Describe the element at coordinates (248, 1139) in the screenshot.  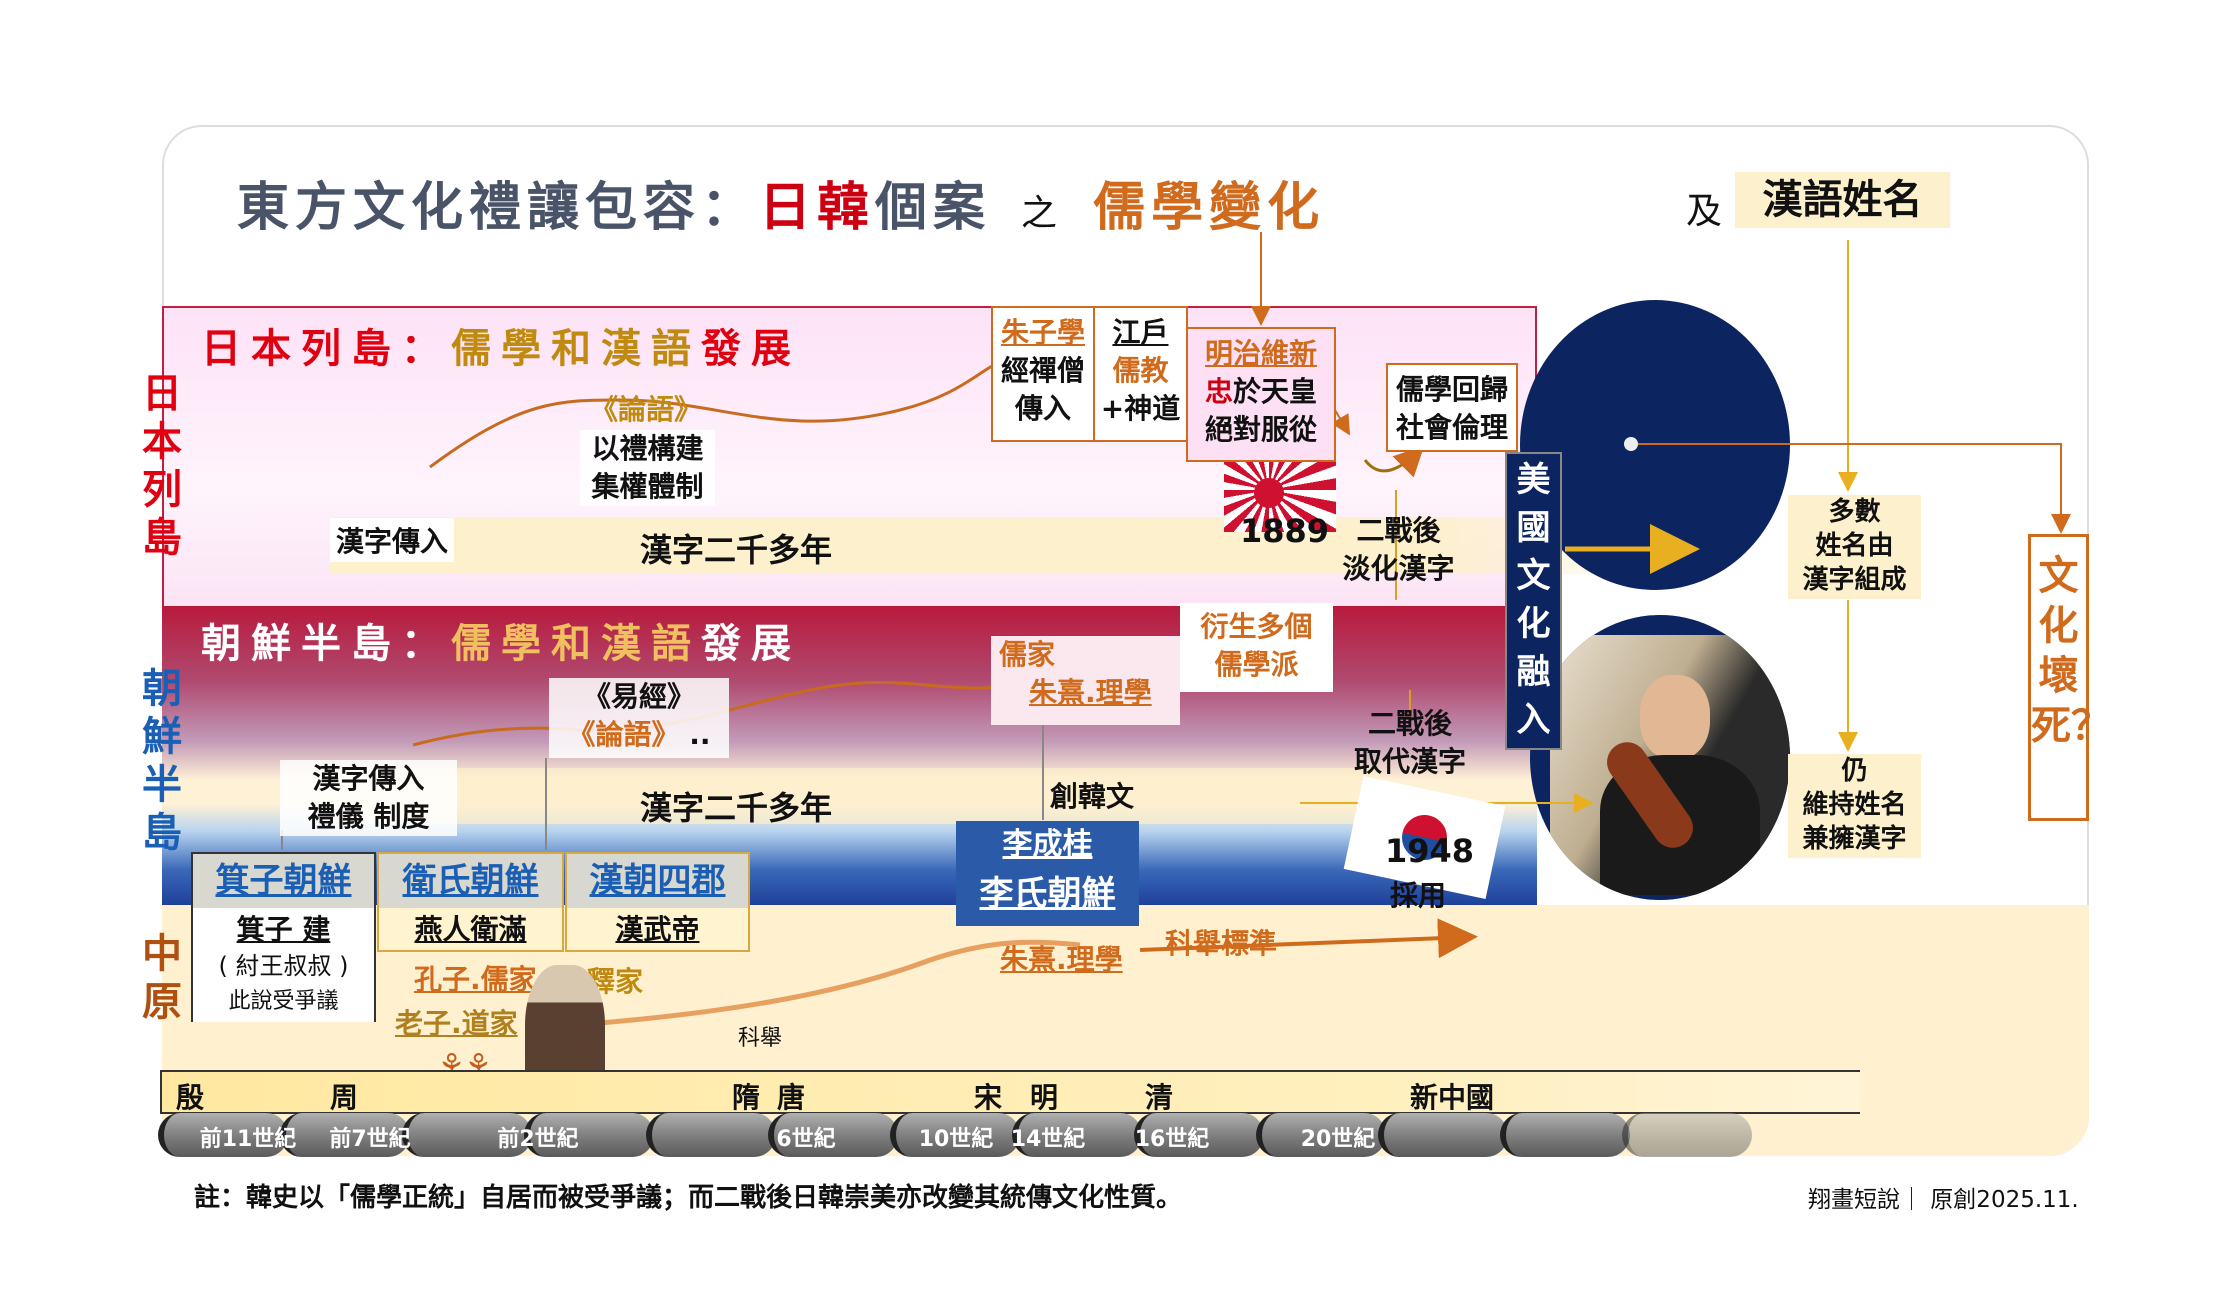
I see `century-label: 前11世紀` at that location.